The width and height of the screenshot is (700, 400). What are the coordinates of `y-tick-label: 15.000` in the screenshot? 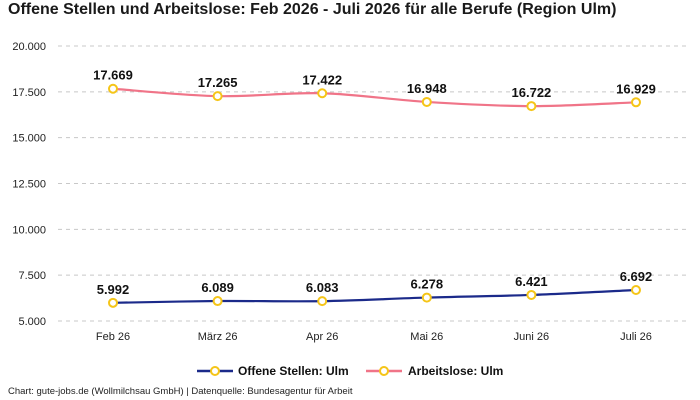 It's located at (29, 139).